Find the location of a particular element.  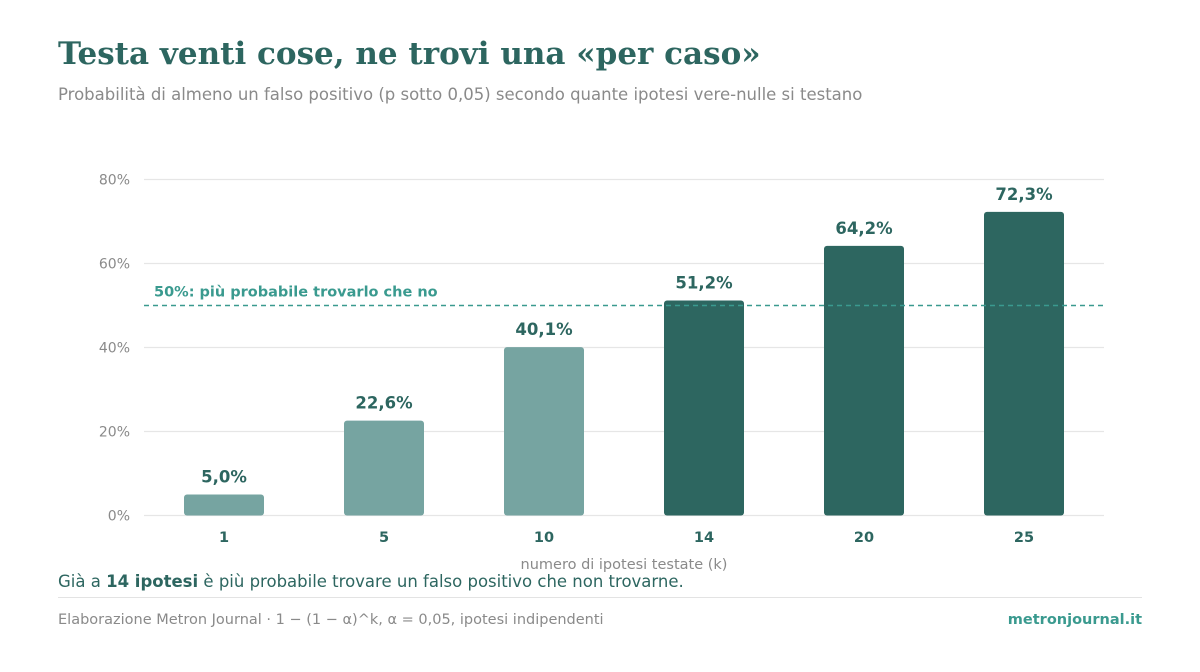

x-tick-label: 5 is located at coordinates (384, 538).